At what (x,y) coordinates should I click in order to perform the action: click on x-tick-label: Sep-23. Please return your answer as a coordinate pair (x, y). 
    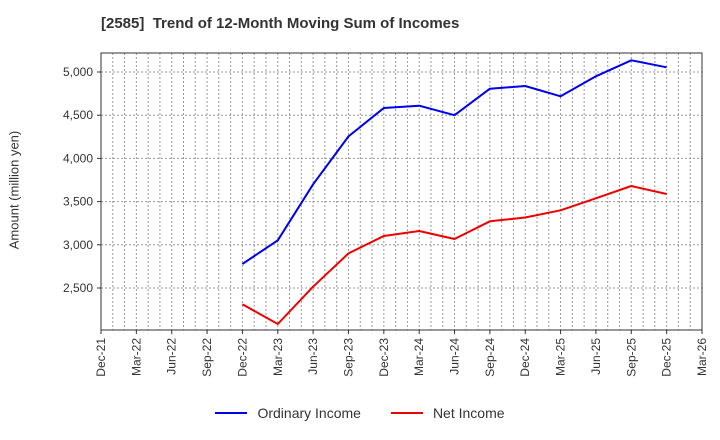
    Looking at the image, I should click on (348, 357).